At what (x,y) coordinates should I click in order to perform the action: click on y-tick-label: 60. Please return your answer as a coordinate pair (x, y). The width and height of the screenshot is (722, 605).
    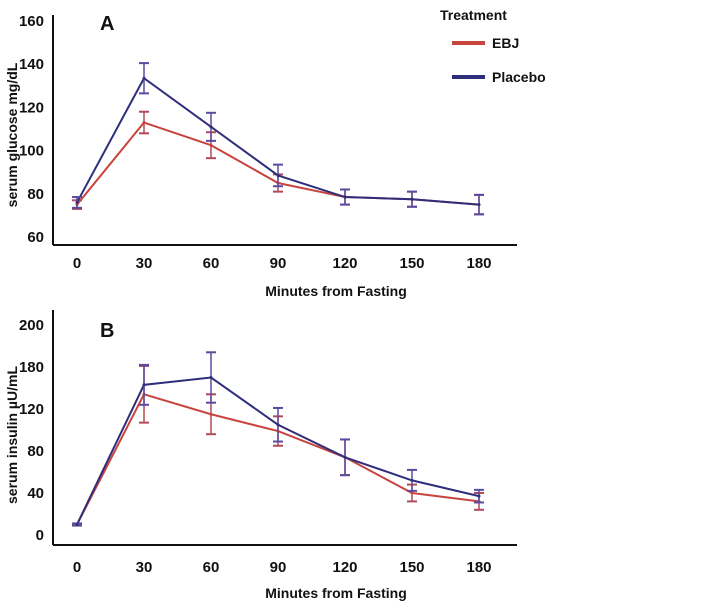
    Looking at the image, I should click on (35, 237).